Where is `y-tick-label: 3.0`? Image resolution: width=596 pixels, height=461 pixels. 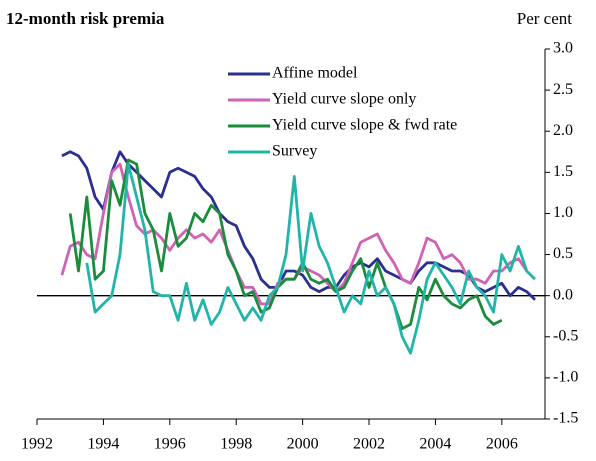 y-tick-label: 3.0 is located at coordinates (563, 48).